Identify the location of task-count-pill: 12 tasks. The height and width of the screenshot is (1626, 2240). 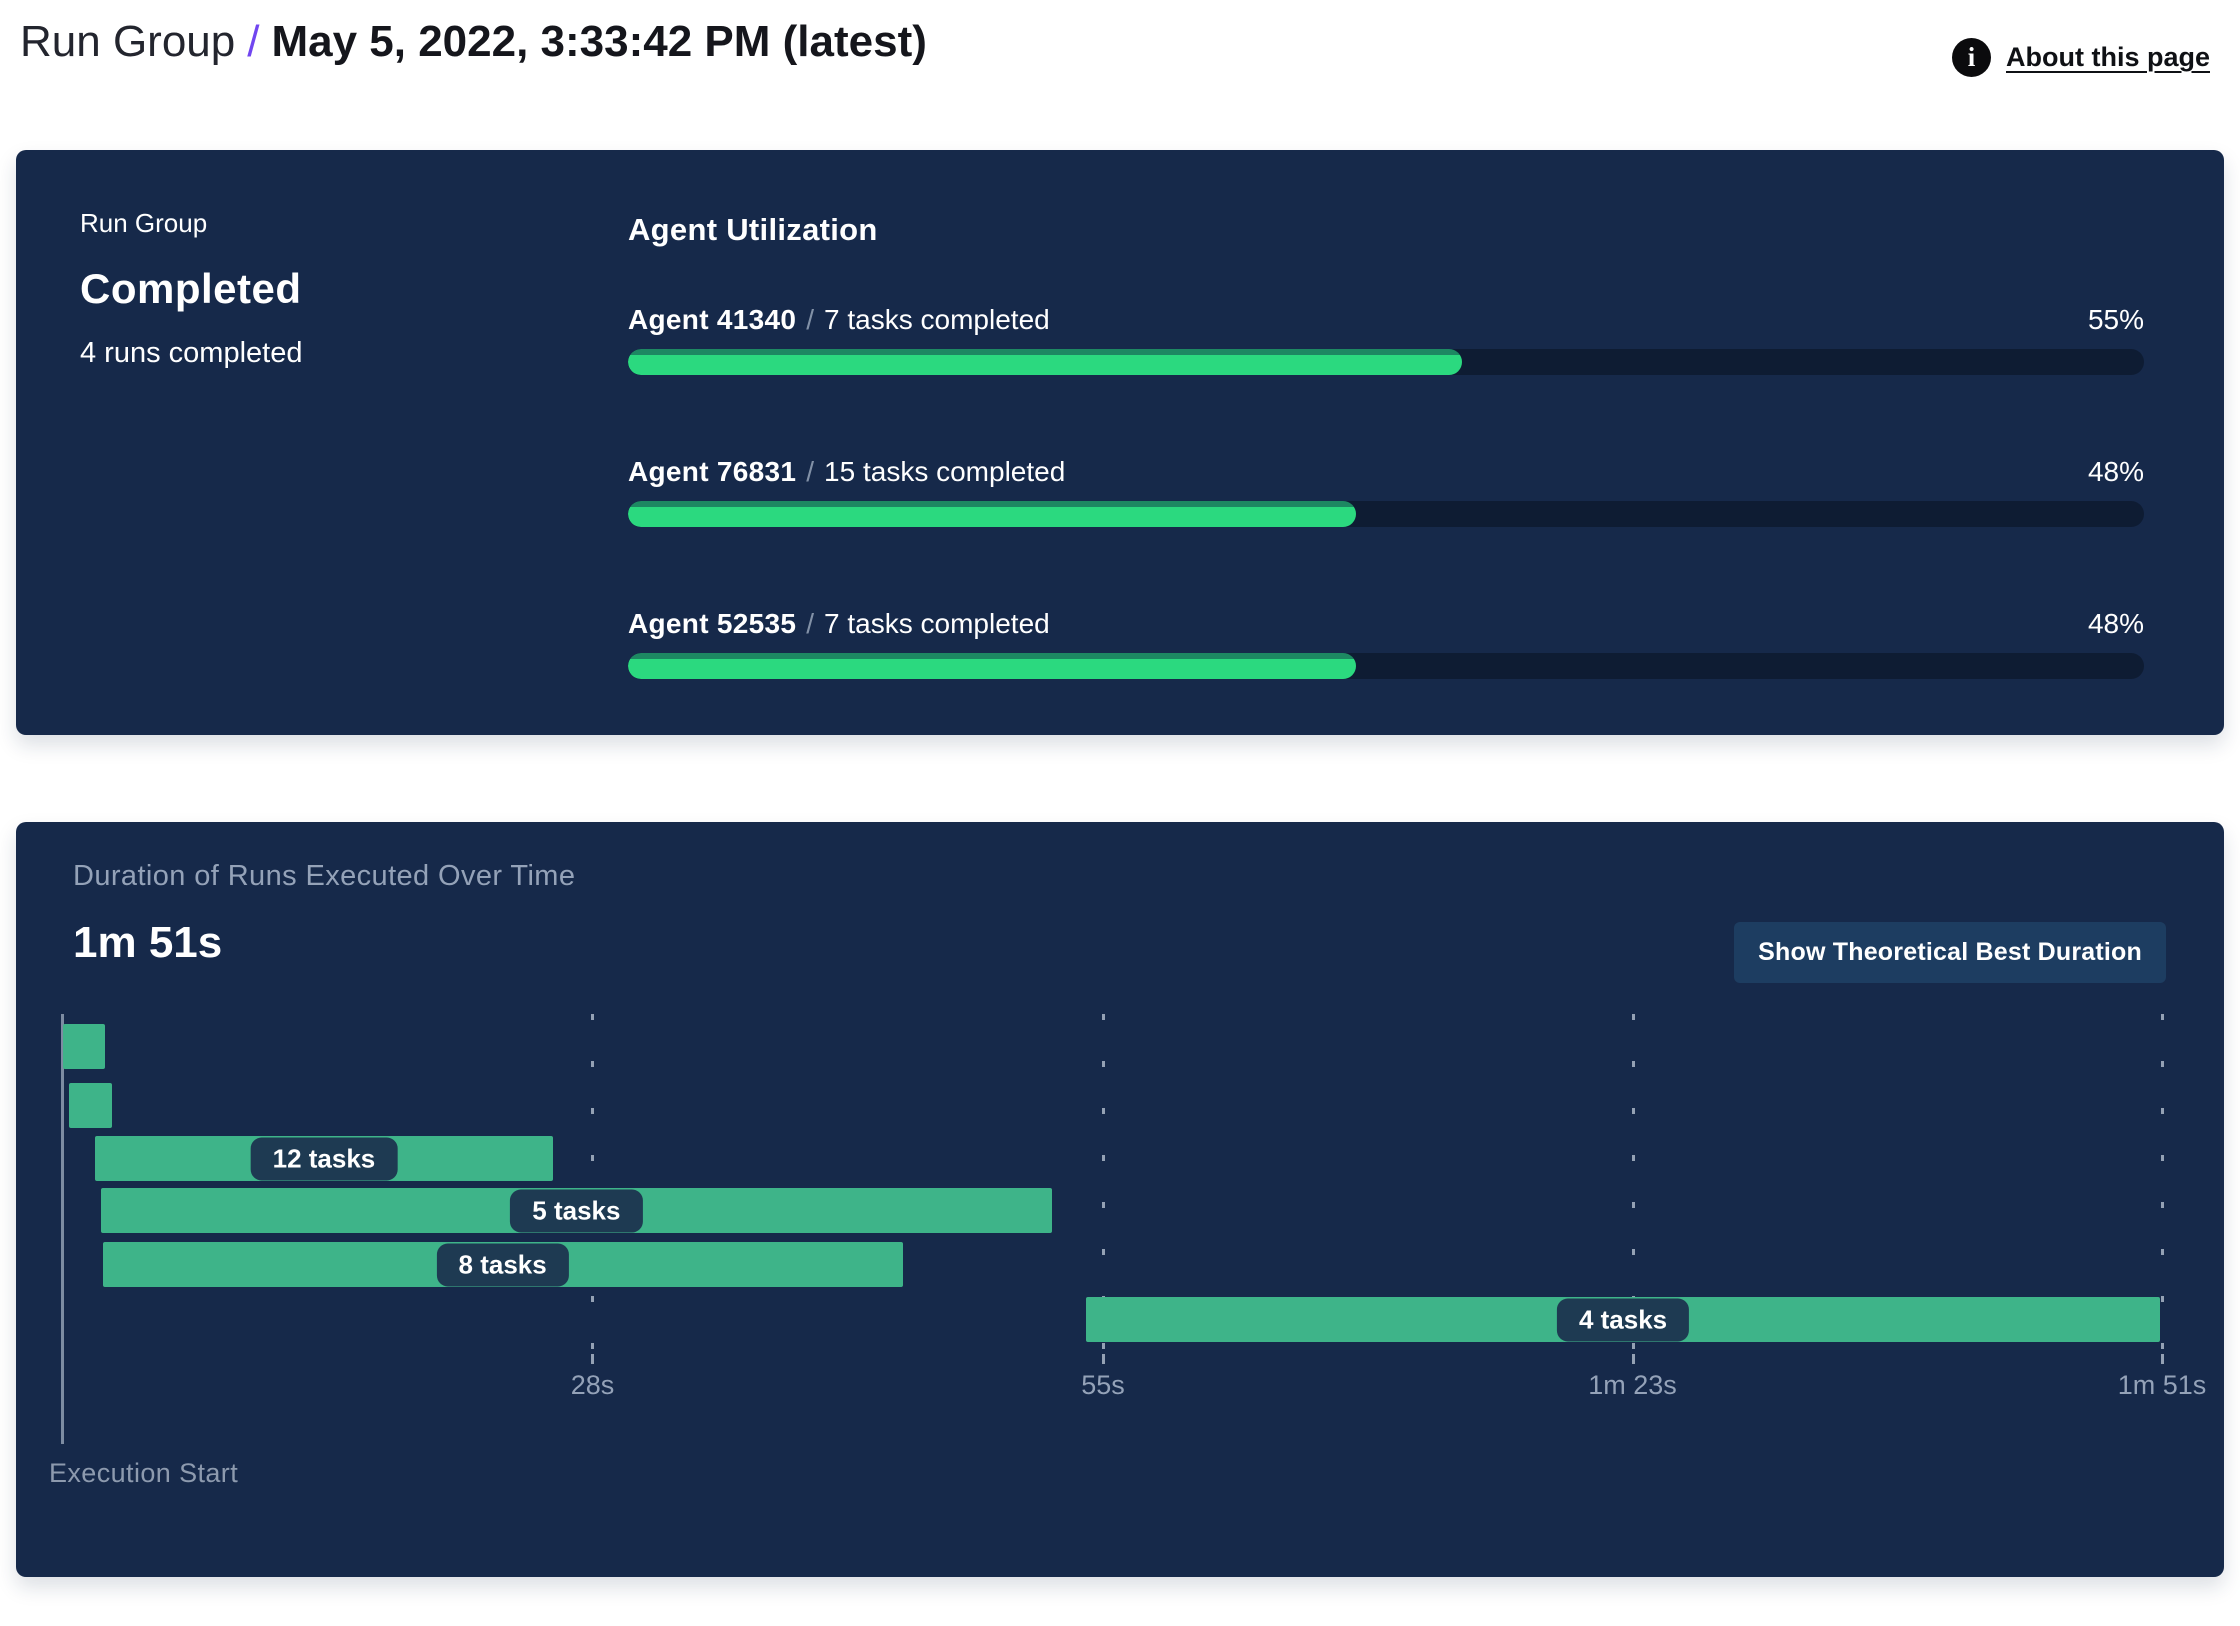
(324, 1158).